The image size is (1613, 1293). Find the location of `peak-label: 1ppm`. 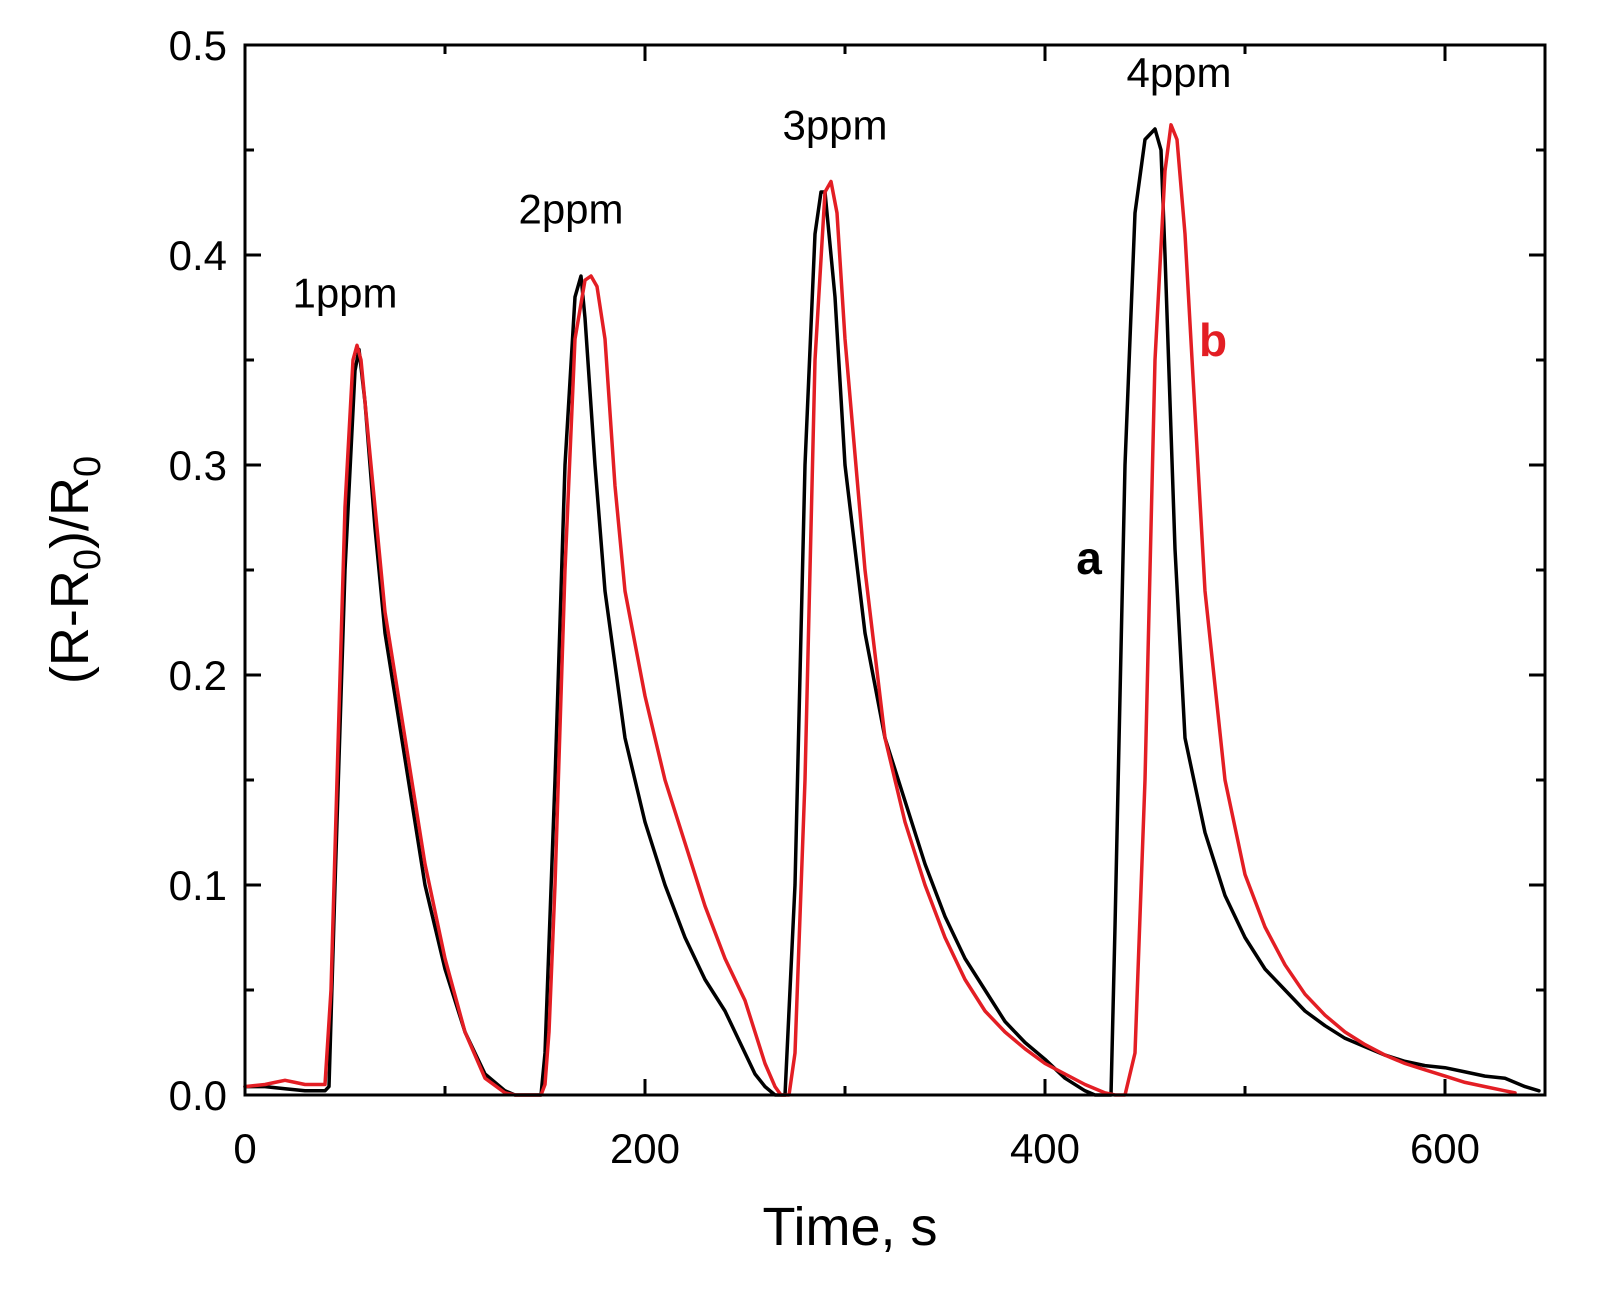

peak-label: 1ppm is located at coordinates (344, 293).